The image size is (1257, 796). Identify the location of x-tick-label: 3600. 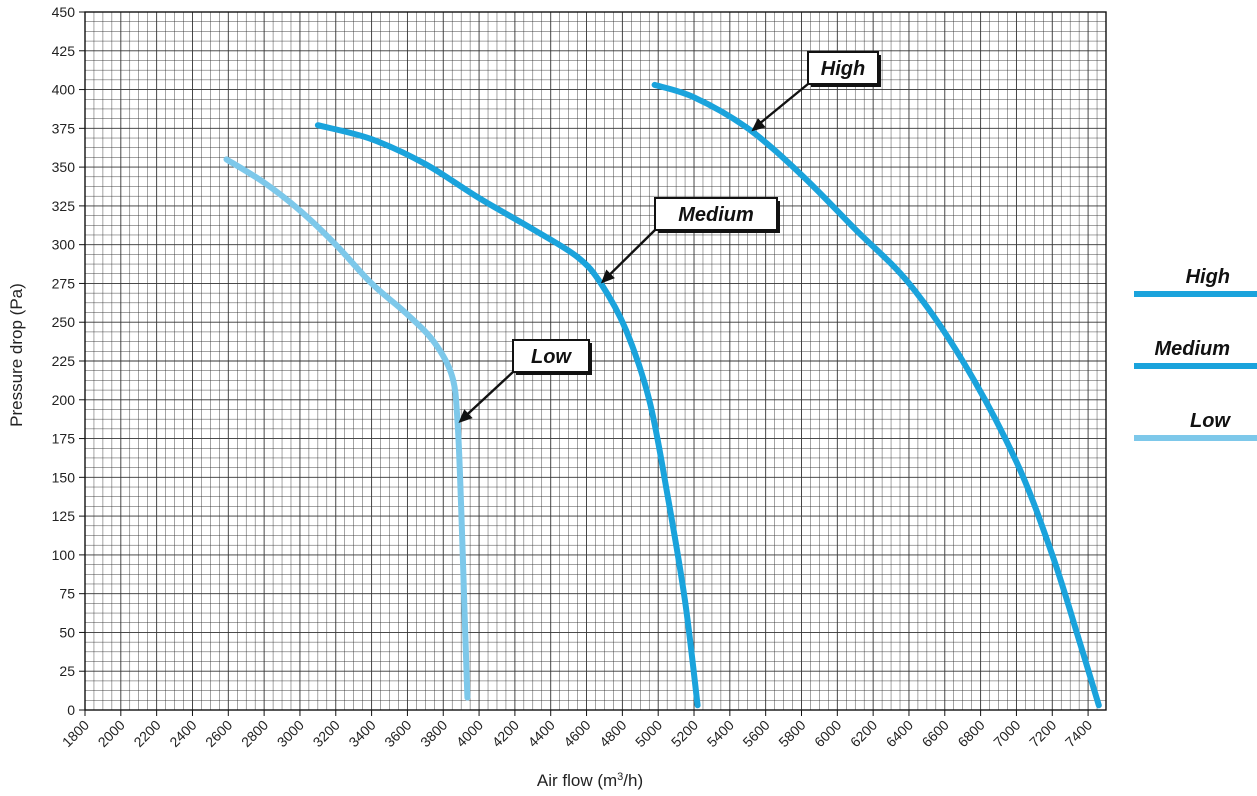
(397, 733).